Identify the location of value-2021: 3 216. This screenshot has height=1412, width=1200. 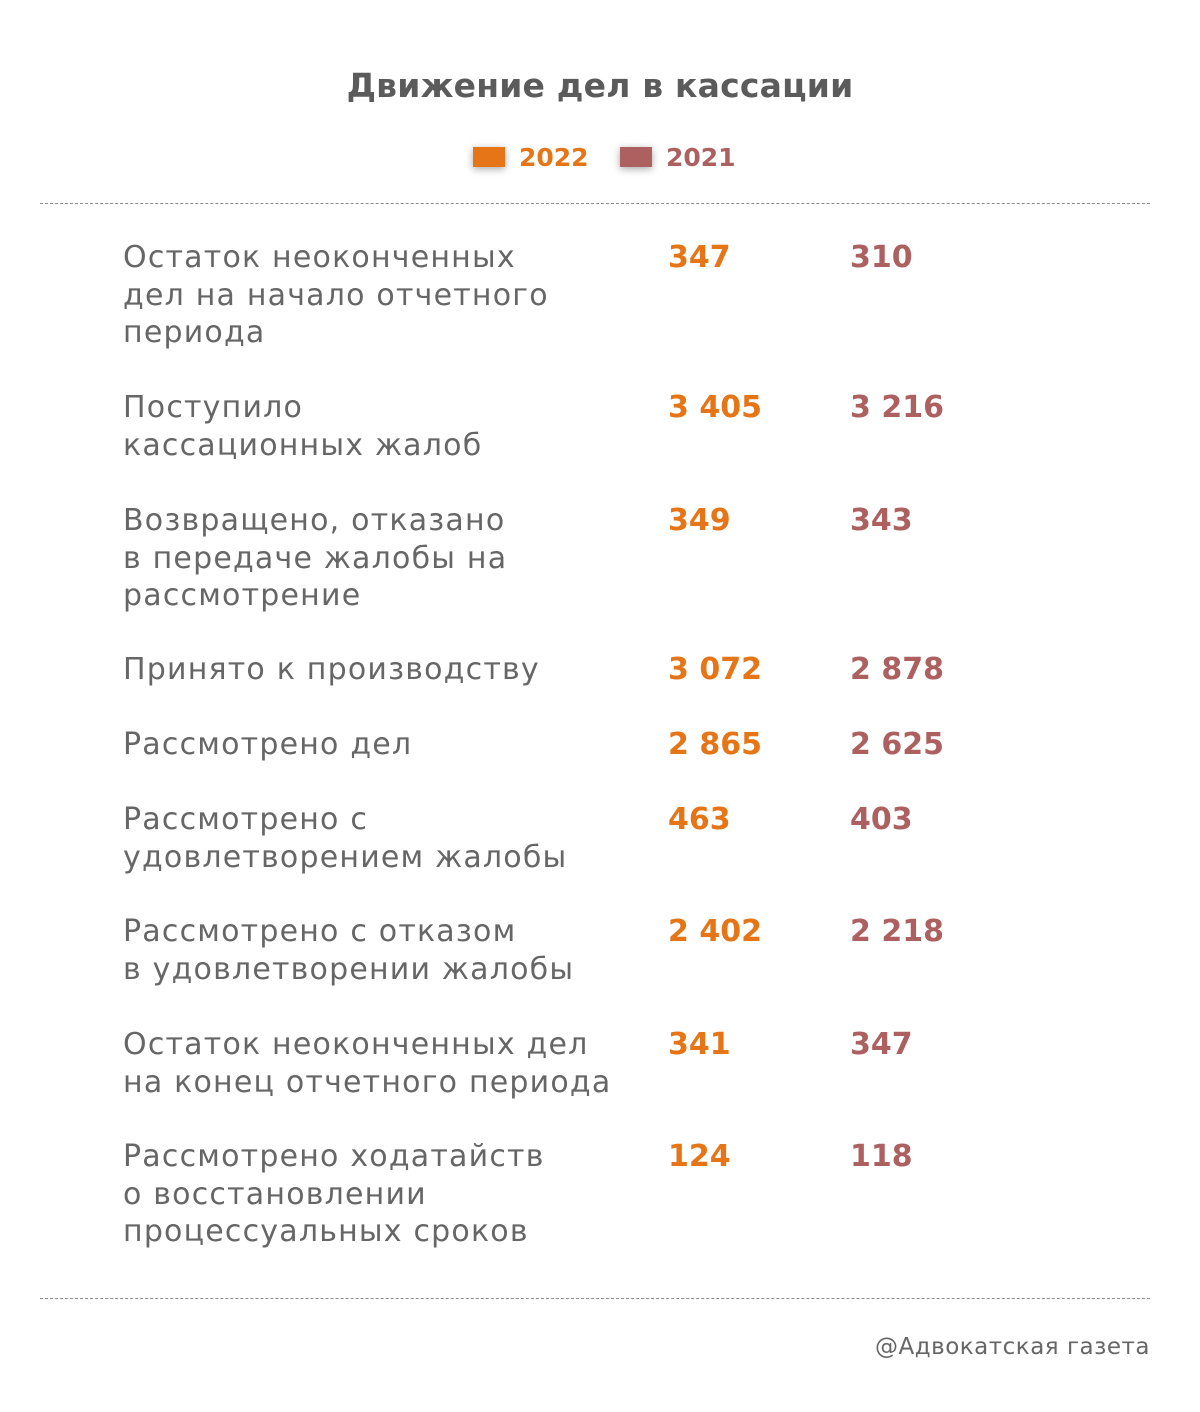
(897, 407).